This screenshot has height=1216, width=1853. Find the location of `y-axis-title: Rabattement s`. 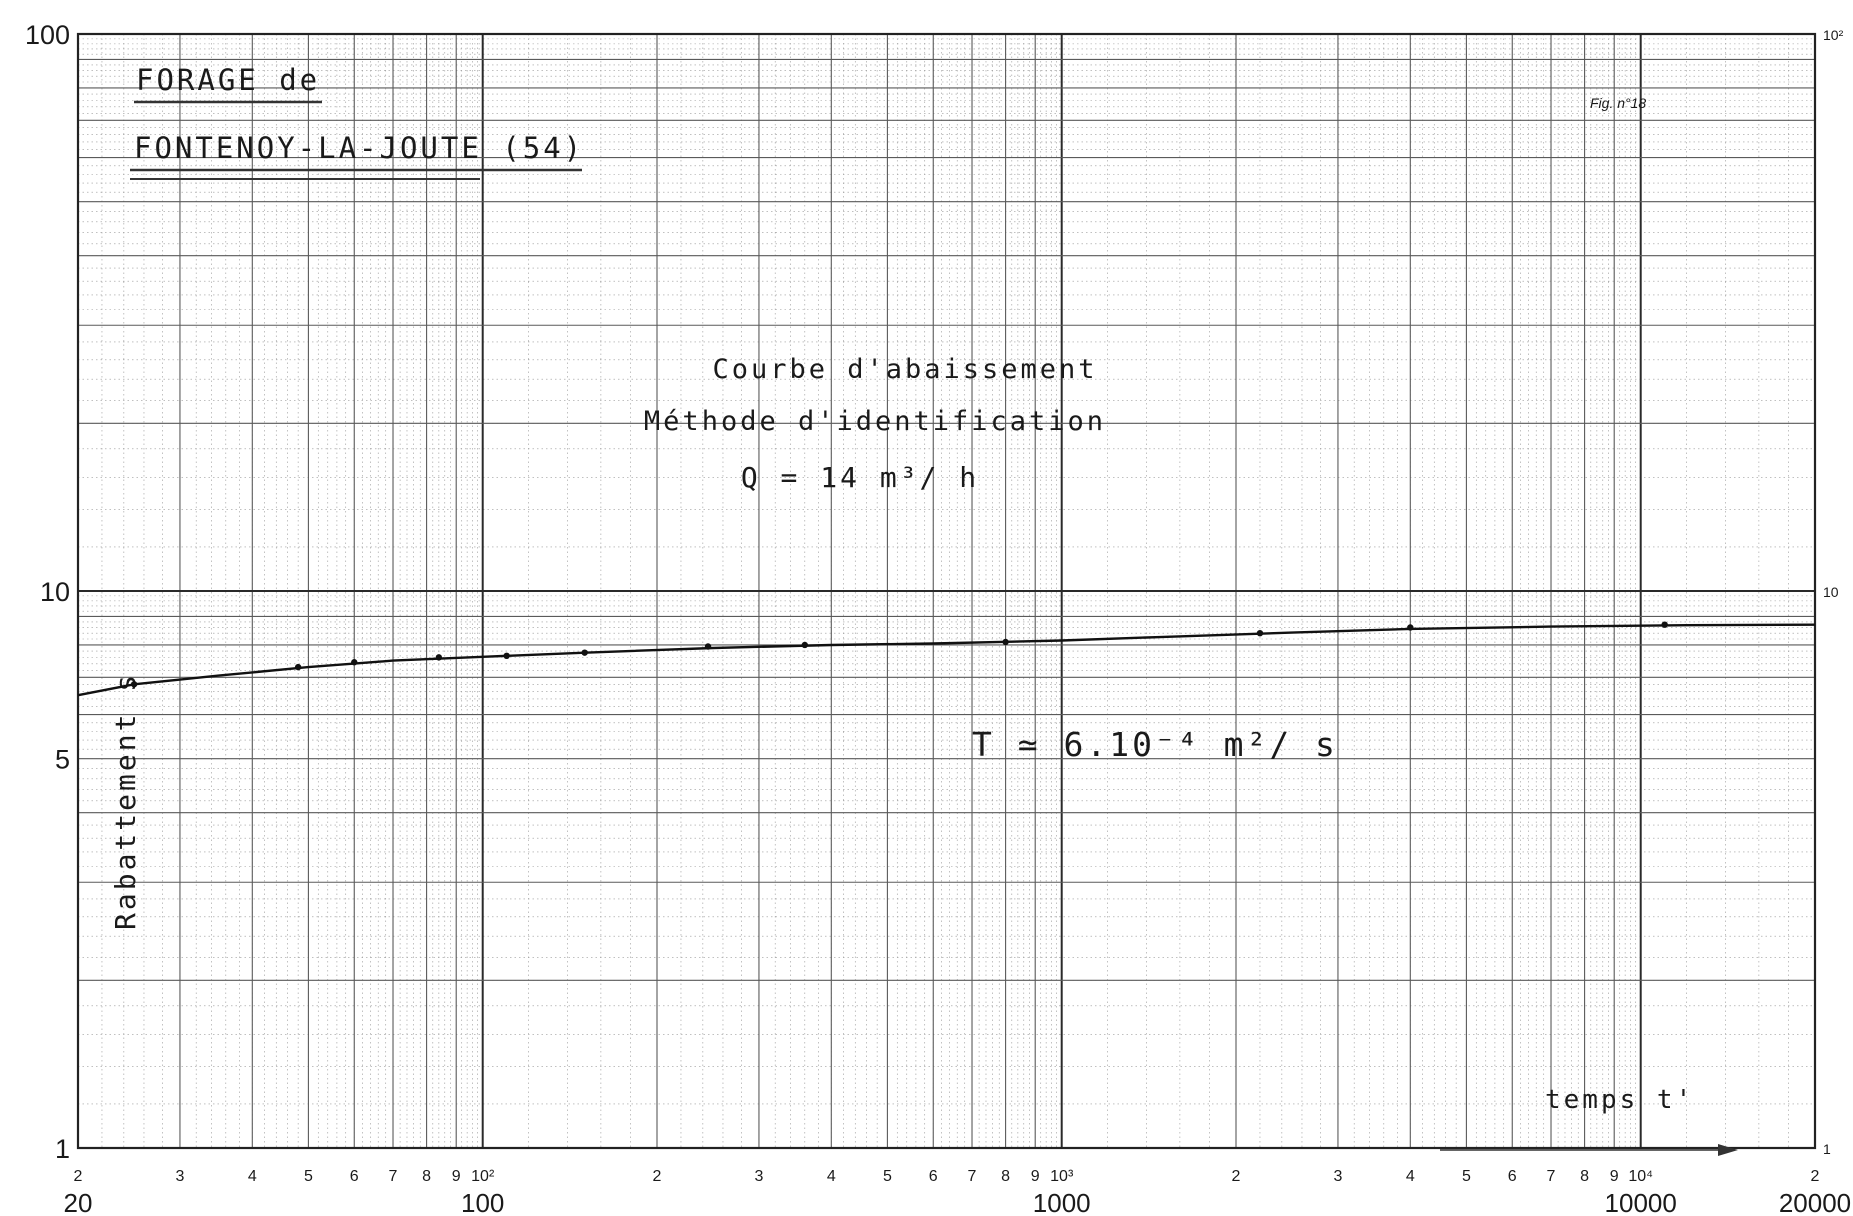

y-axis-title: Rabattement s is located at coordinates (125, 801).